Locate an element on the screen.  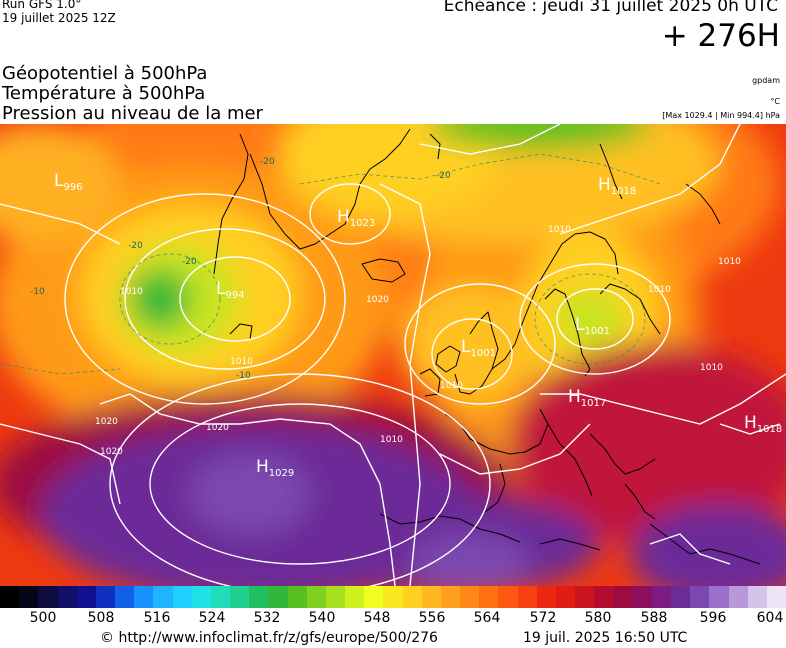
run-date: 19 juillet 2025 12Z is located at coordinates (59, 18).